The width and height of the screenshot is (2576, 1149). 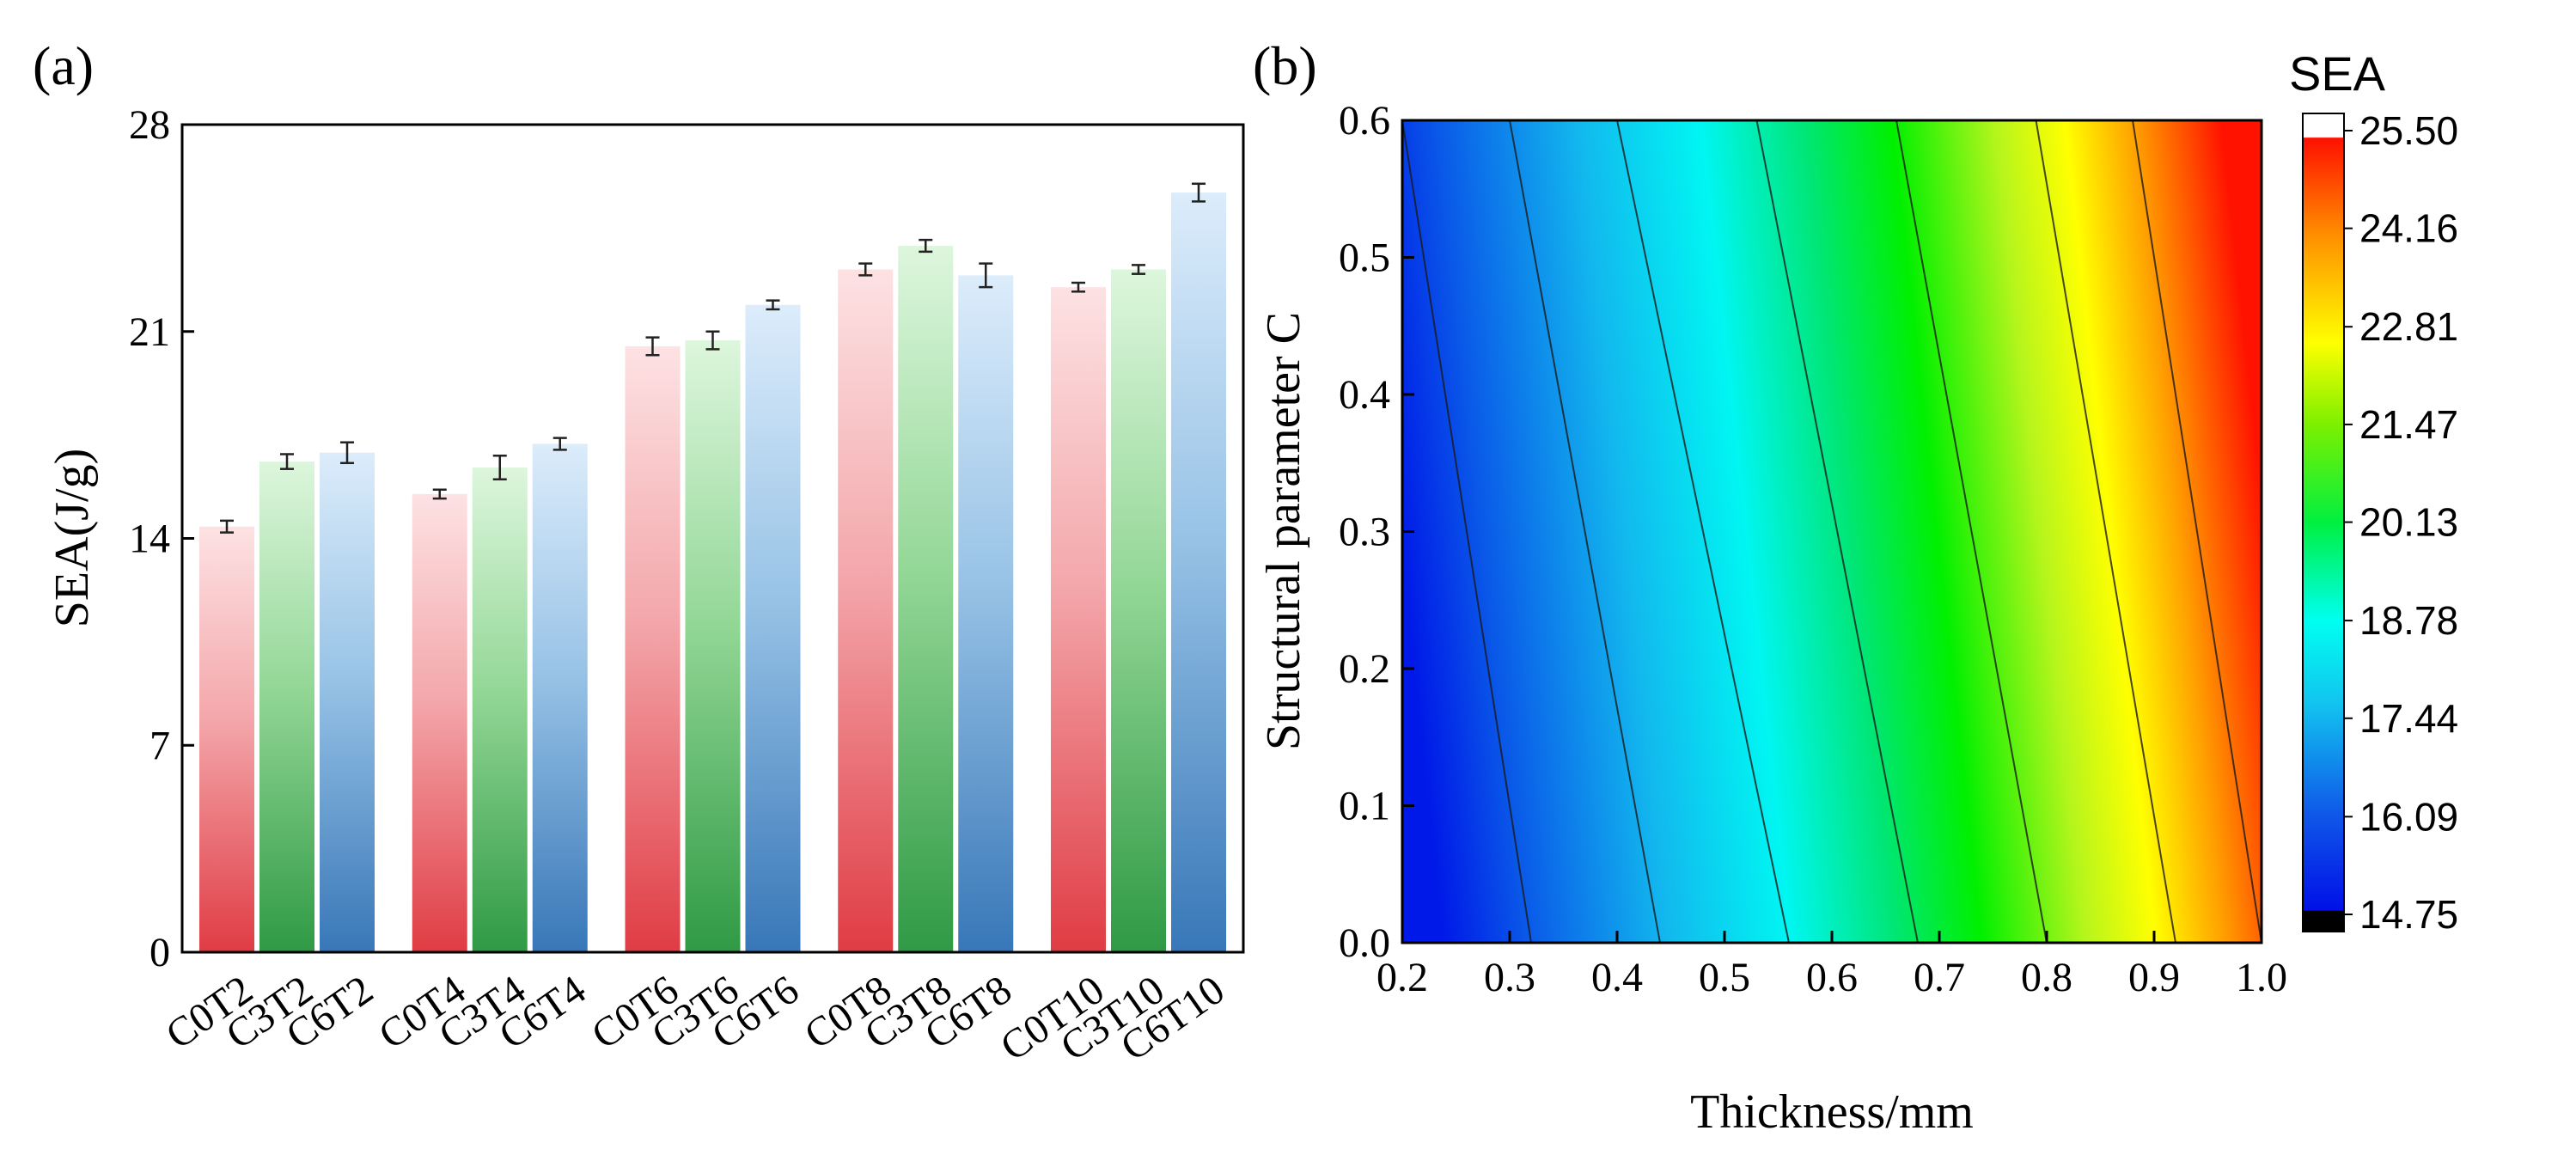 What do you see at coordinates (2408, 620) in the screenshot?
I see `colorbar-tick-label: 18.78` at bounding box center [2408, 620].